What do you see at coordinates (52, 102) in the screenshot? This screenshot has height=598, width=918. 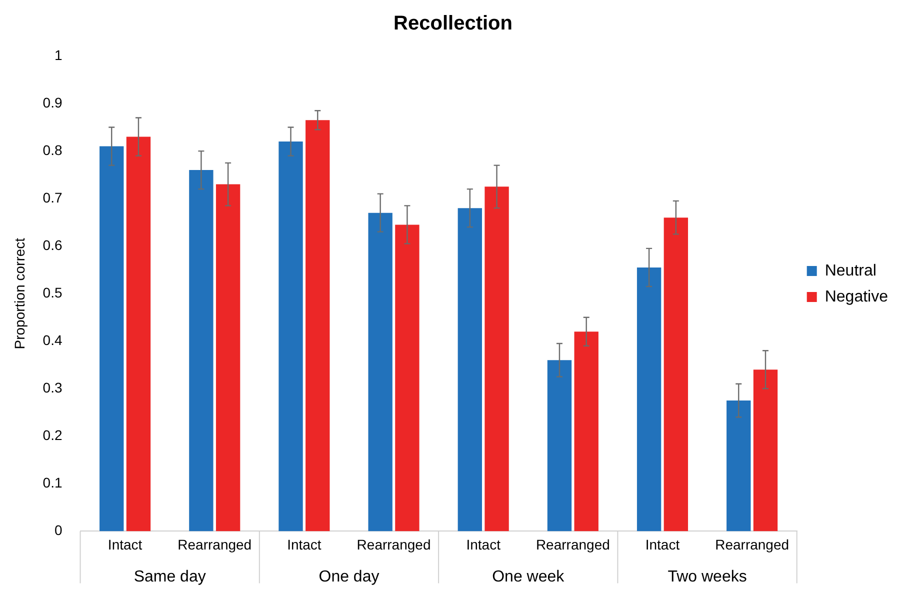 I see `y-tick-label: 0.9` at bounding box center [52, 102].